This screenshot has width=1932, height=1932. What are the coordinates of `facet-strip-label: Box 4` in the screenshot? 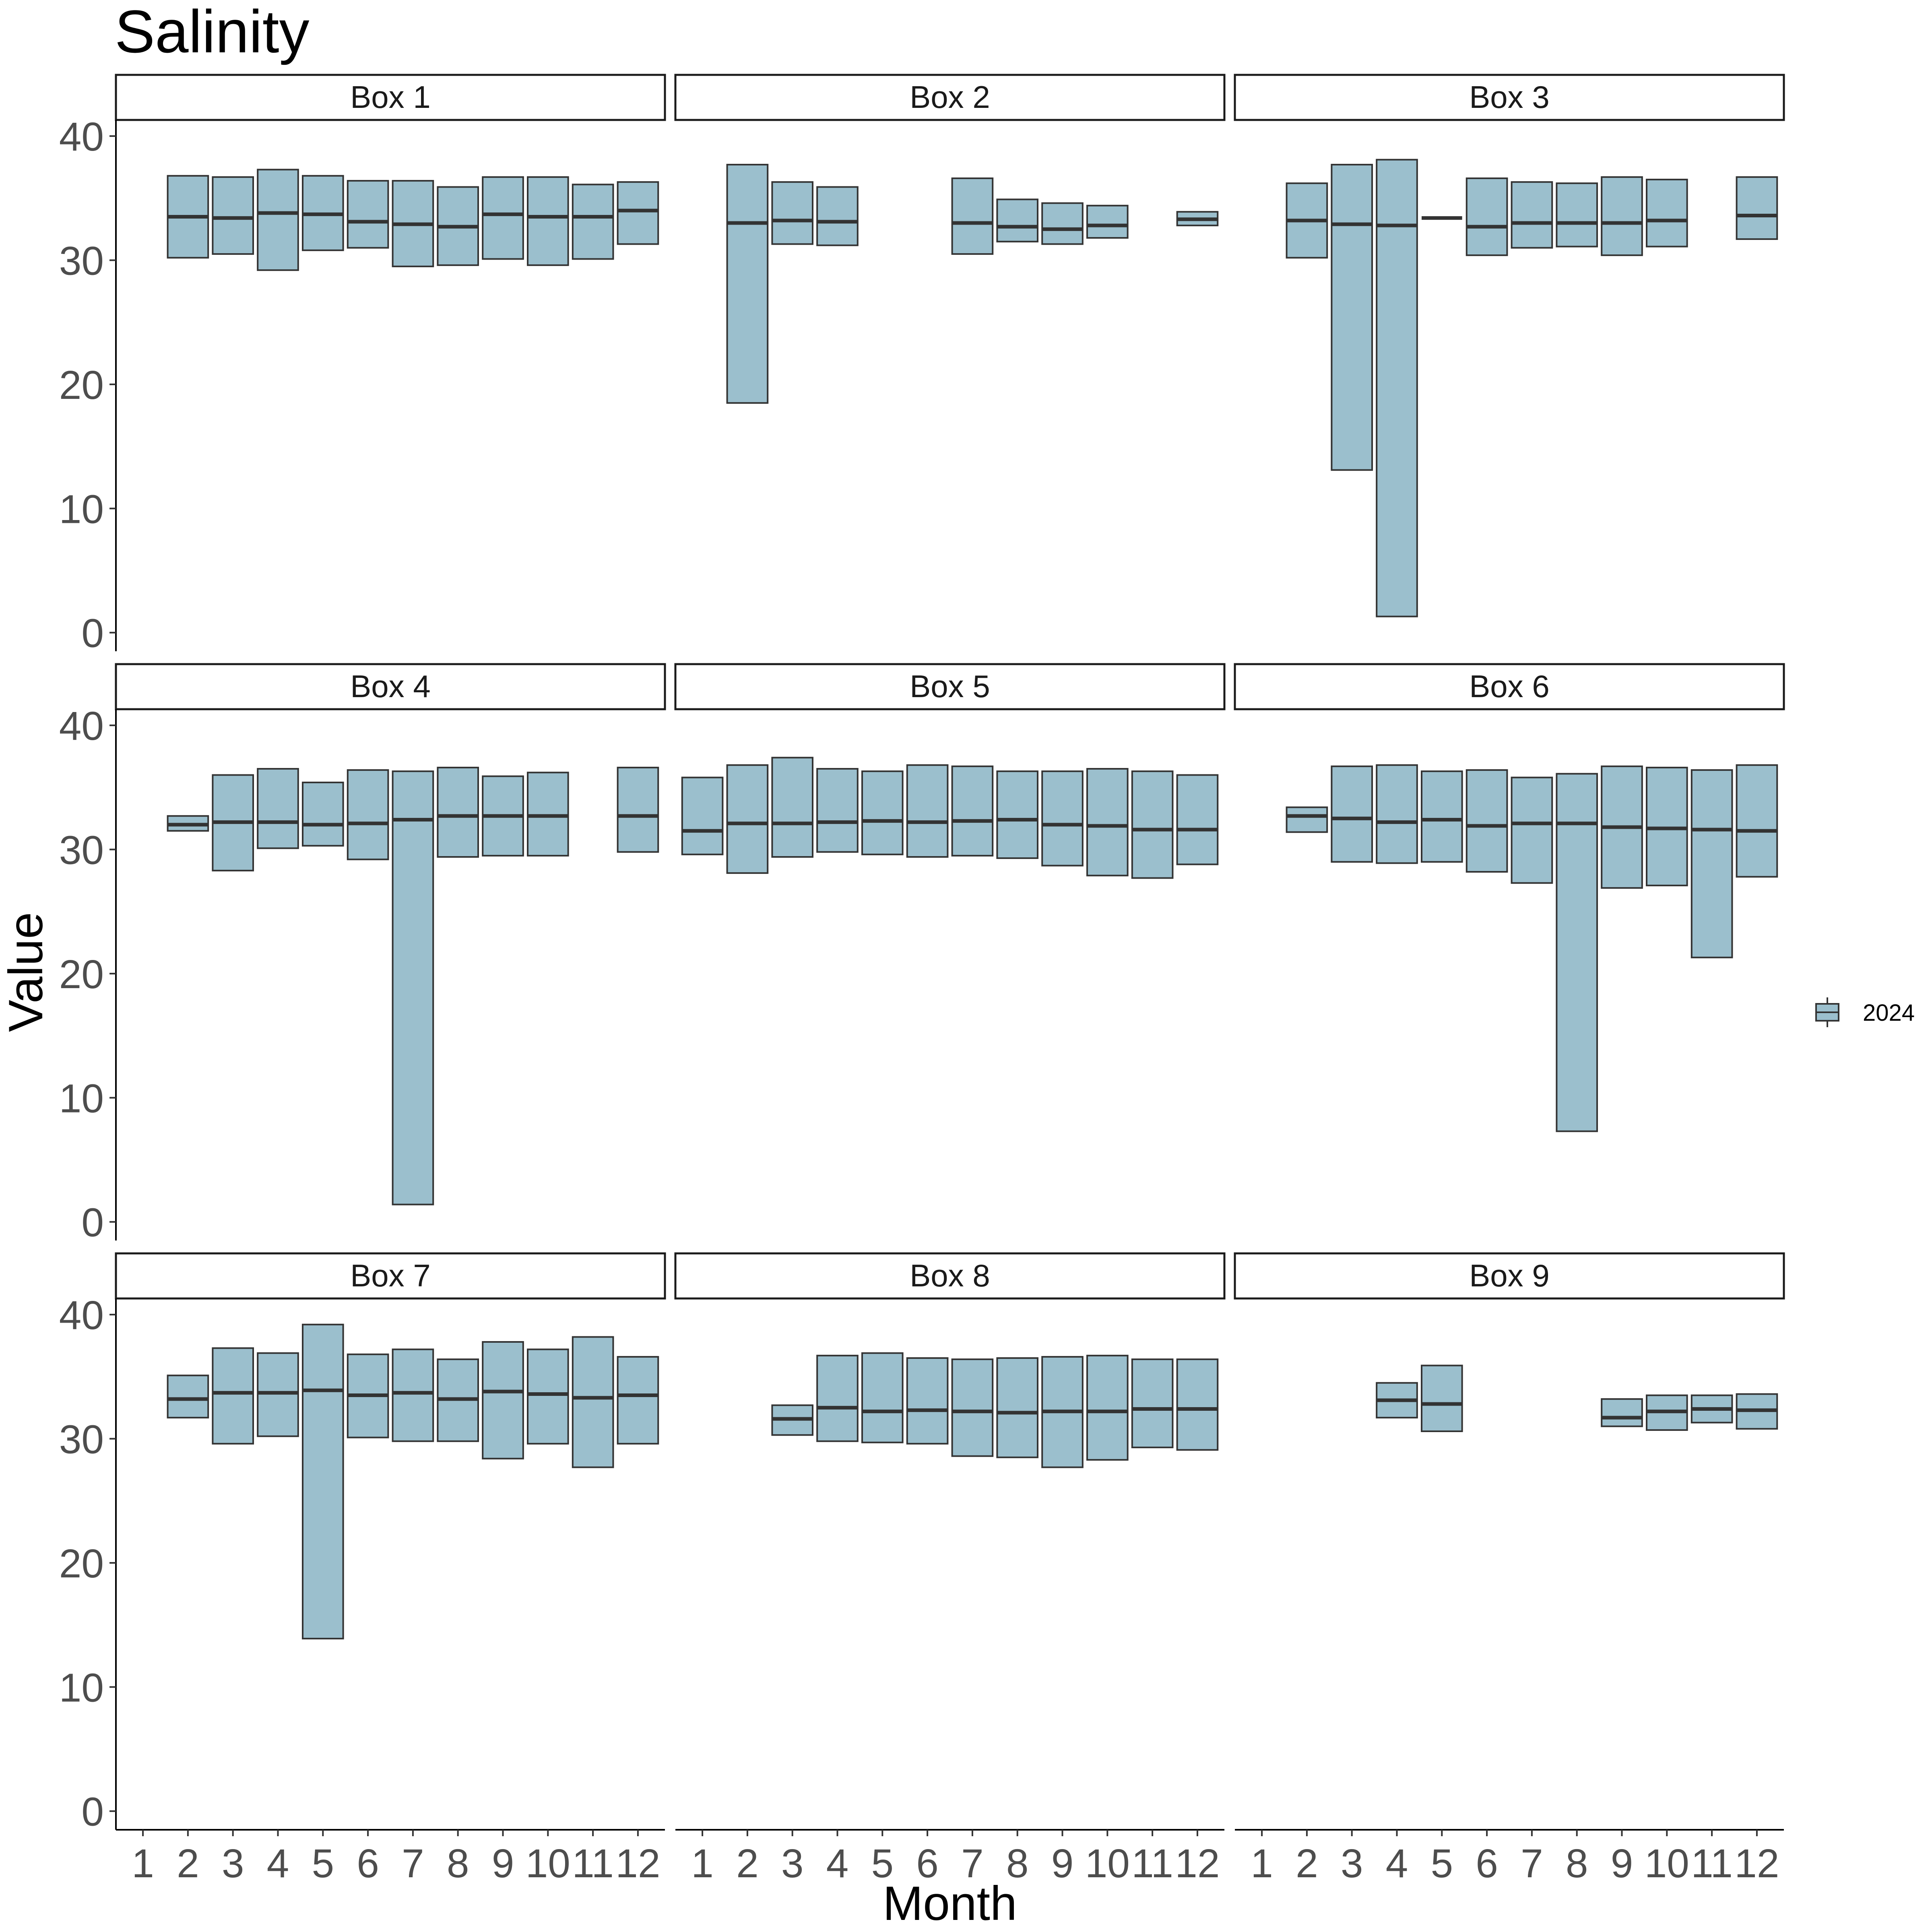 It's located at (390, 686).